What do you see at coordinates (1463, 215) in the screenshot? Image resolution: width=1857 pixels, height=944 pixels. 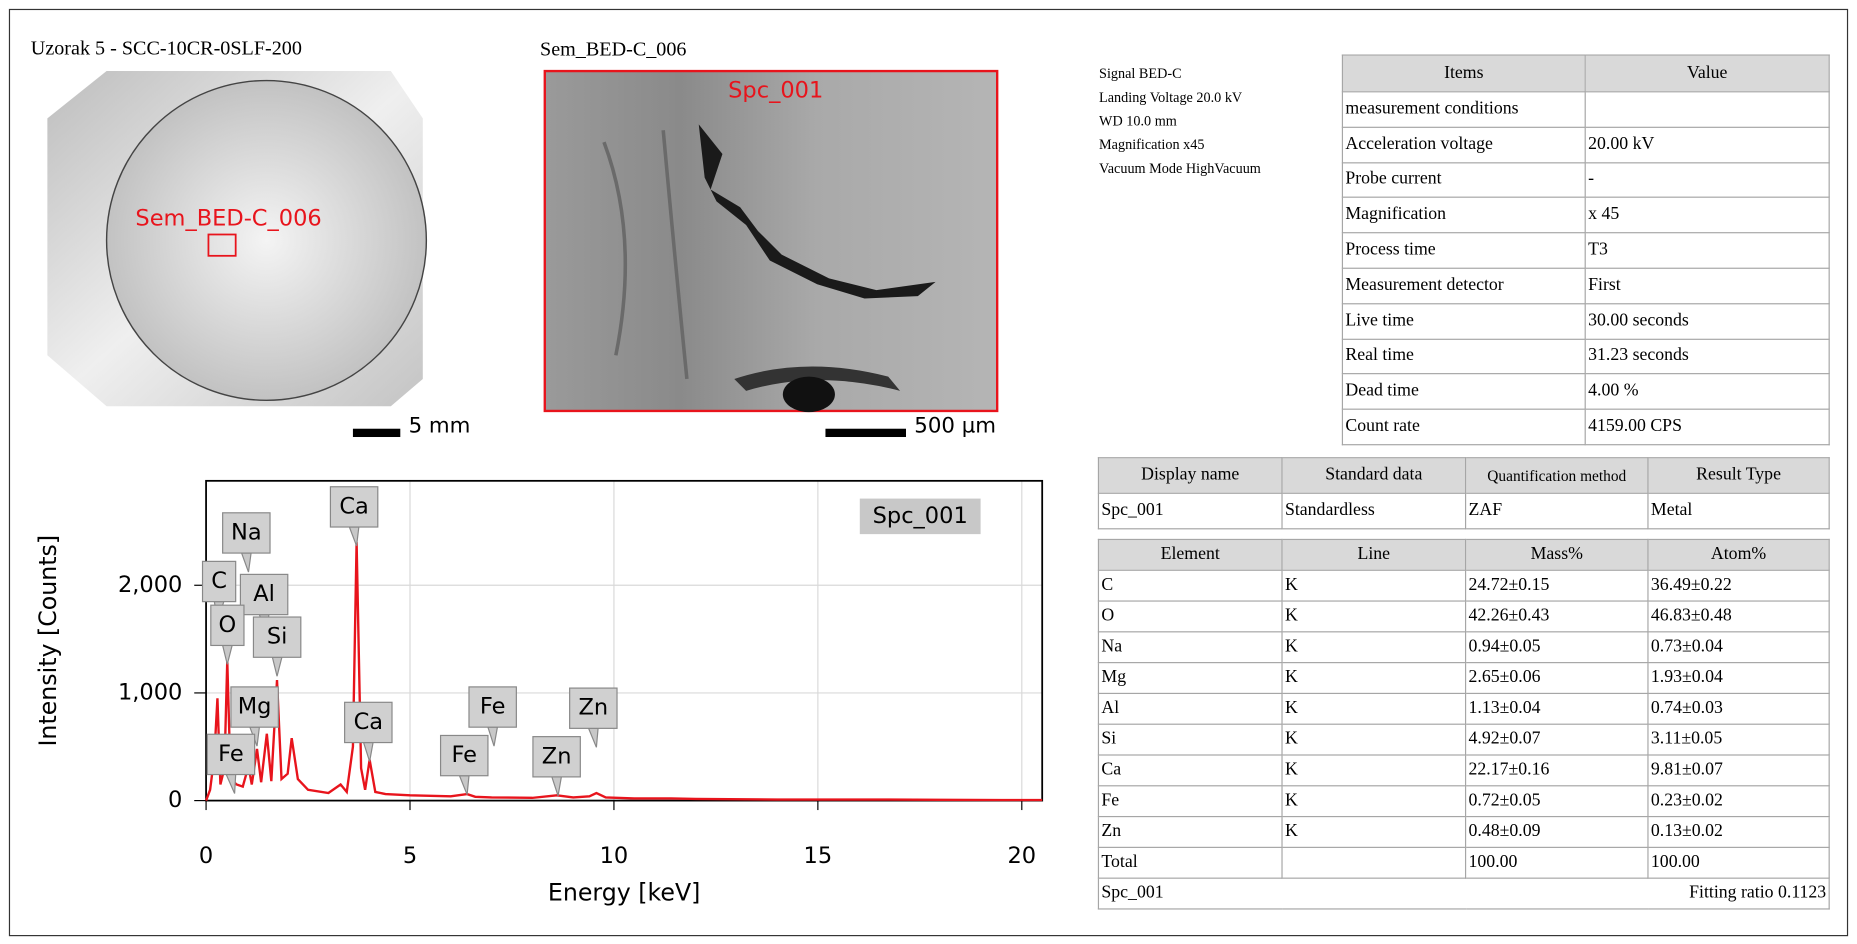 I see `cell: Magnification` at bounding box center [1463, 215].